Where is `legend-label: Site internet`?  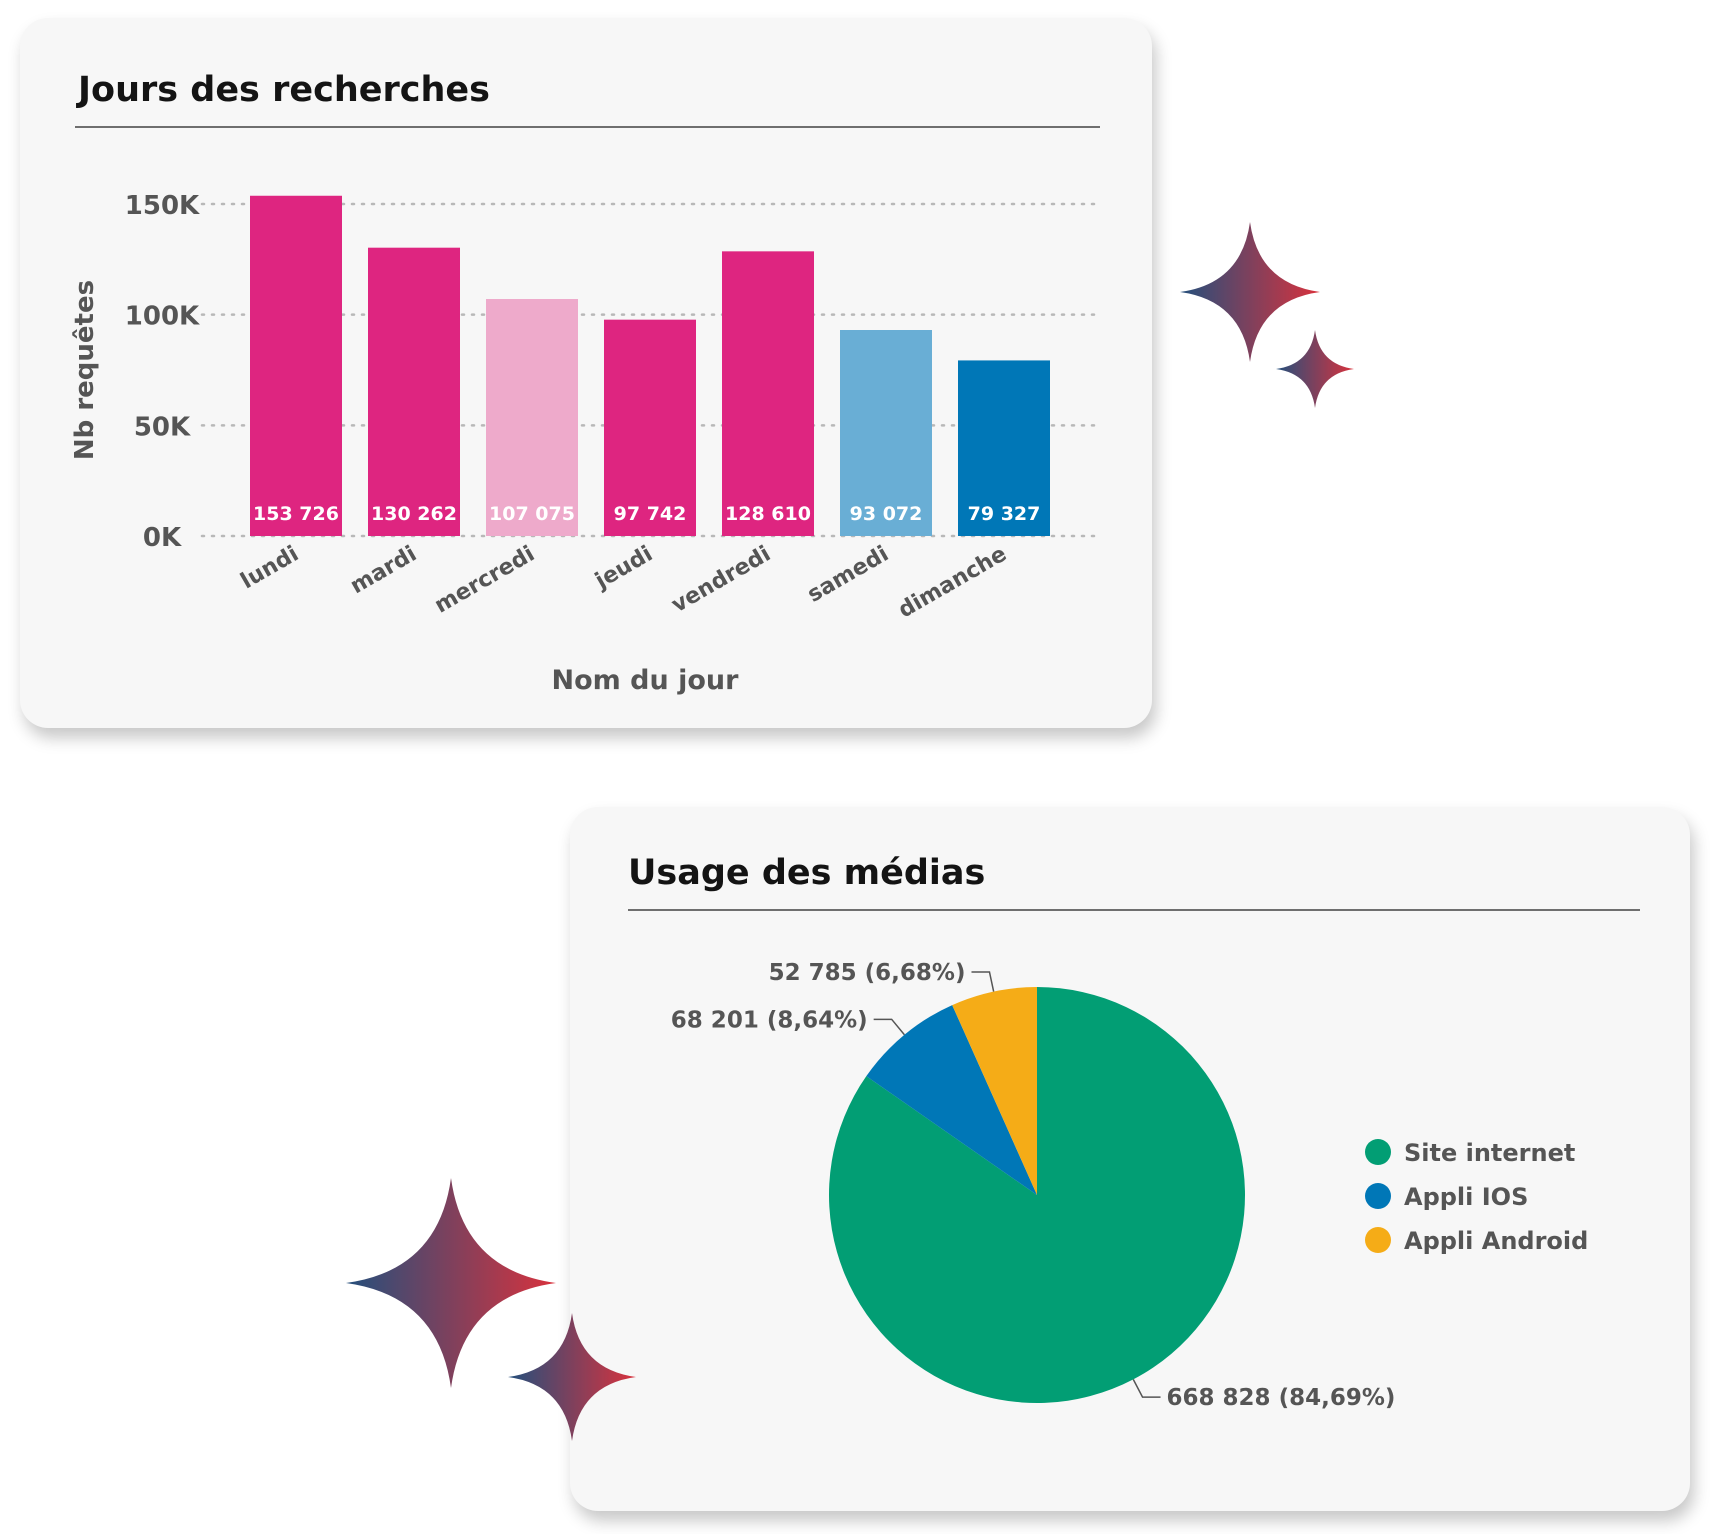
legend-label: Site internet is located at coordinates (1489, 1153).